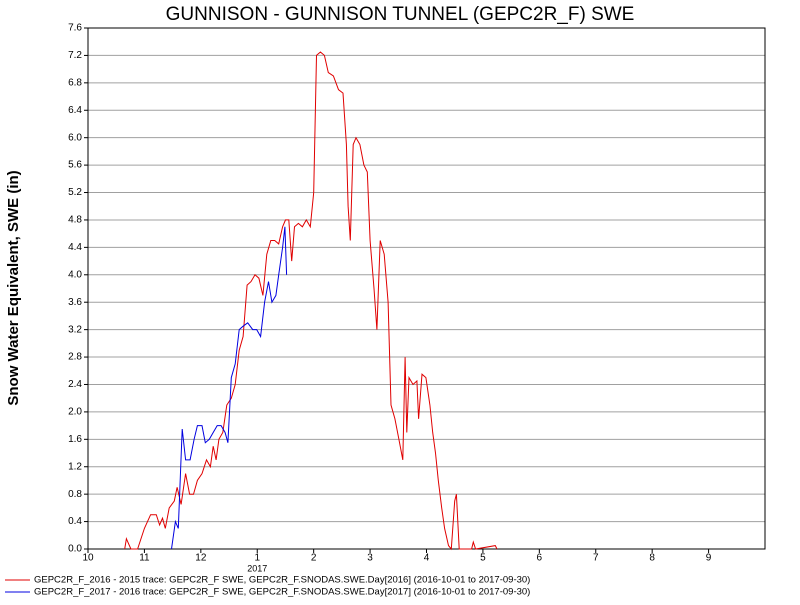 Image resolution: width=800 pixels, height=605 pixels. What do you see at coordinates (370, 558) in the screenshot?
I see `x-tick-label: 3` at bounding box center [370, 558].